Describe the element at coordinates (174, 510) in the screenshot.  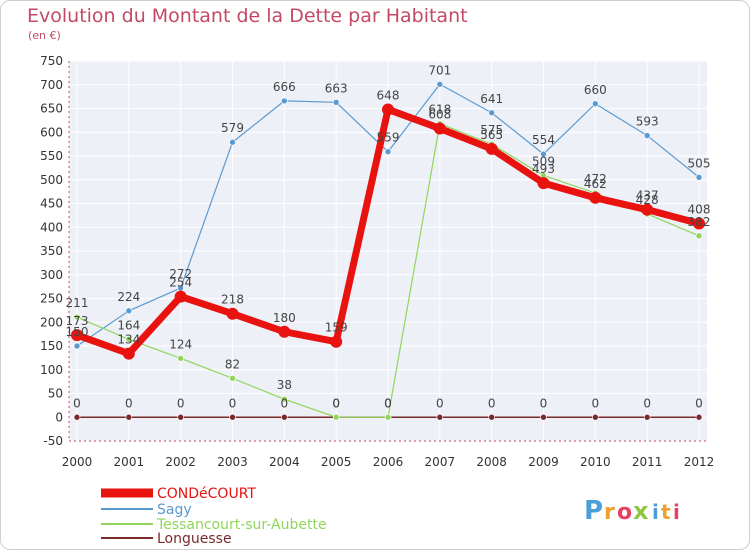
I see `legend-label-sagy: Sagy` at that location.